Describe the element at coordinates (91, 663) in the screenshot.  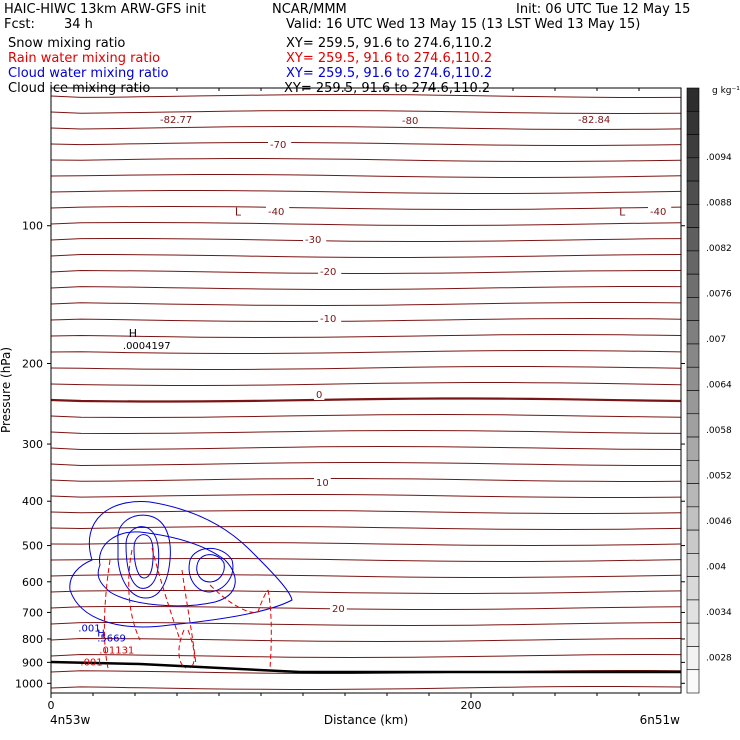
I see `rain-label: .001` at that location.